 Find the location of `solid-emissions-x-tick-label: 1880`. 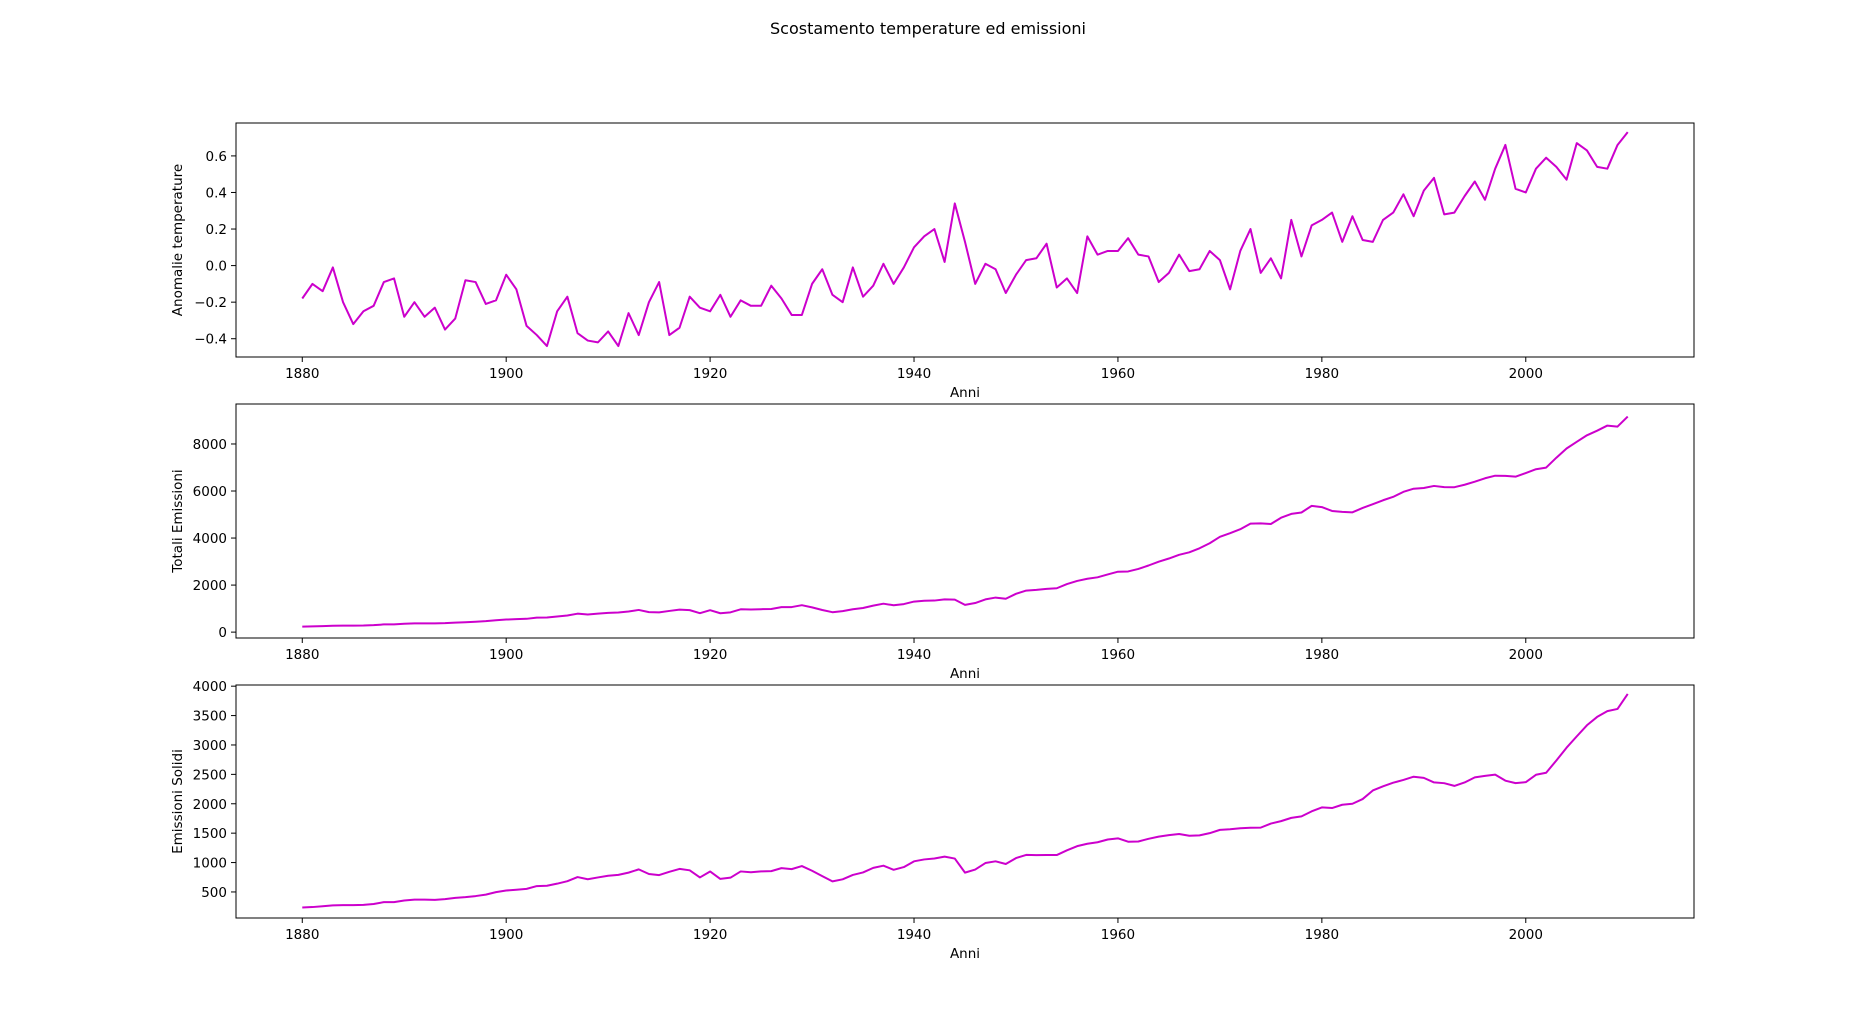

solid-emissions-x-tick-label: 1880 is located at coordinates (302, 935).